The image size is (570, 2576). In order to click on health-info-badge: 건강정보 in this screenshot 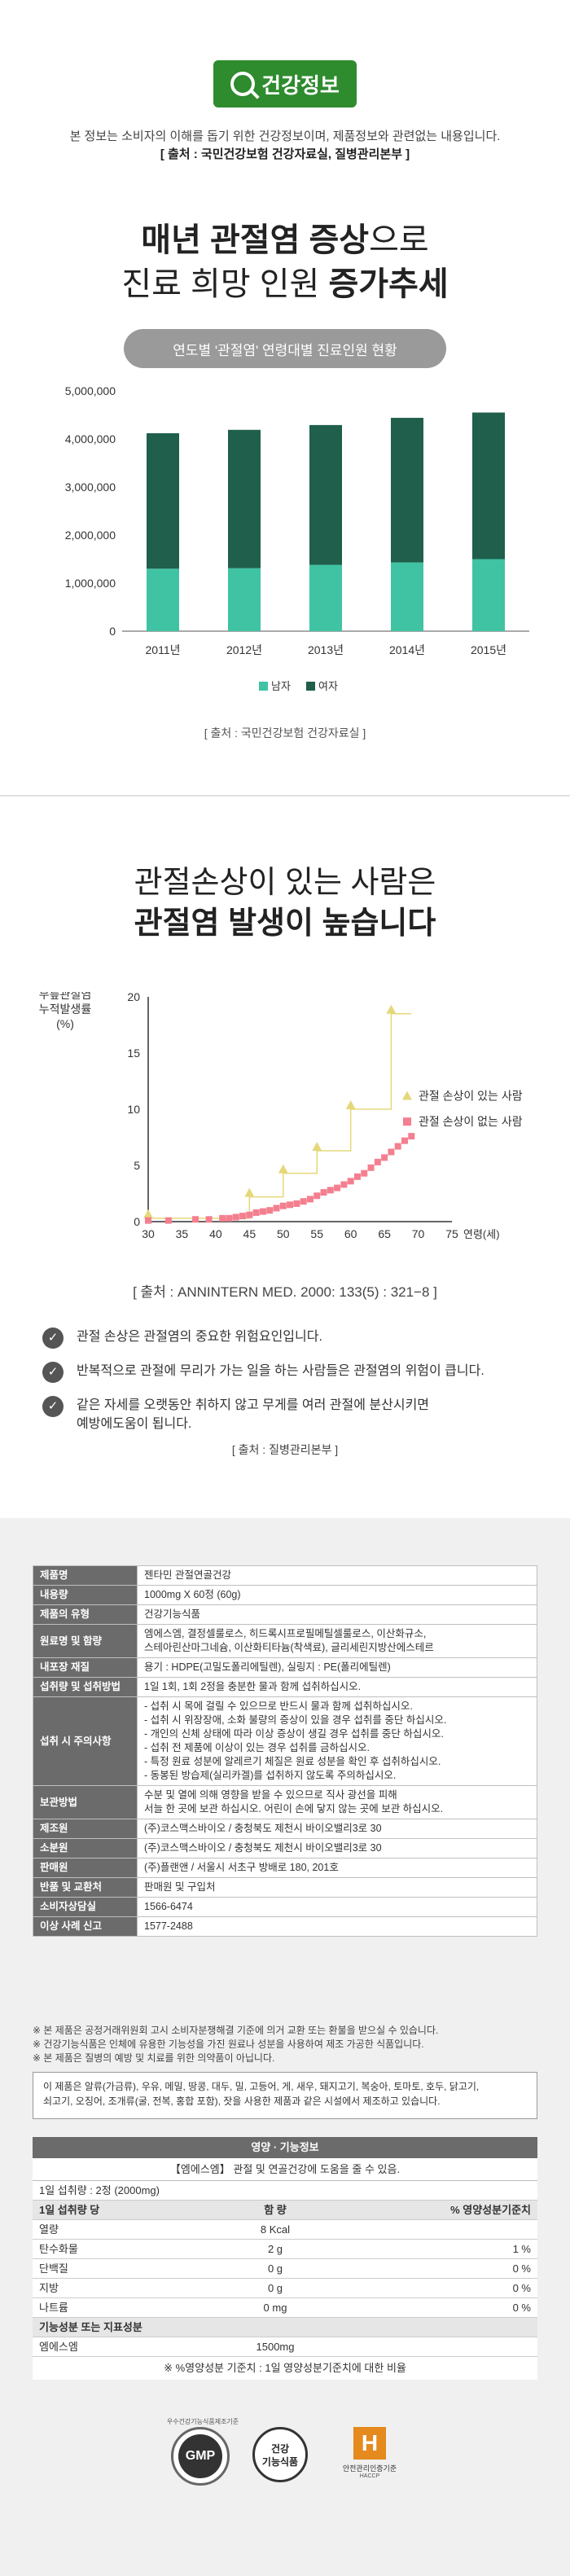, I will do `click(285, 84)`.